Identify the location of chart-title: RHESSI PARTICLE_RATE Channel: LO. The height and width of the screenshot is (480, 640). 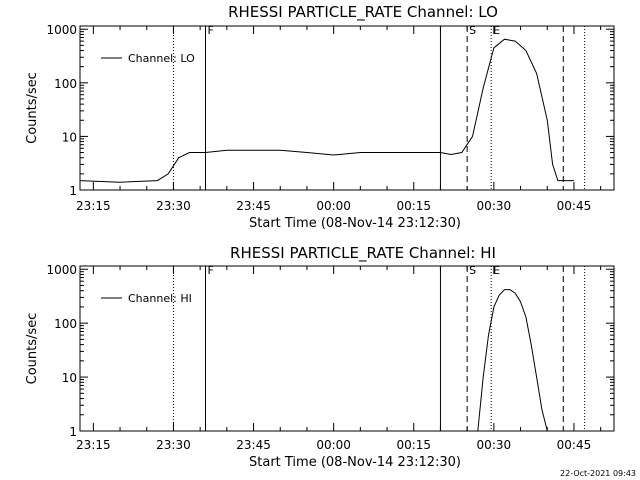
(363, 12).